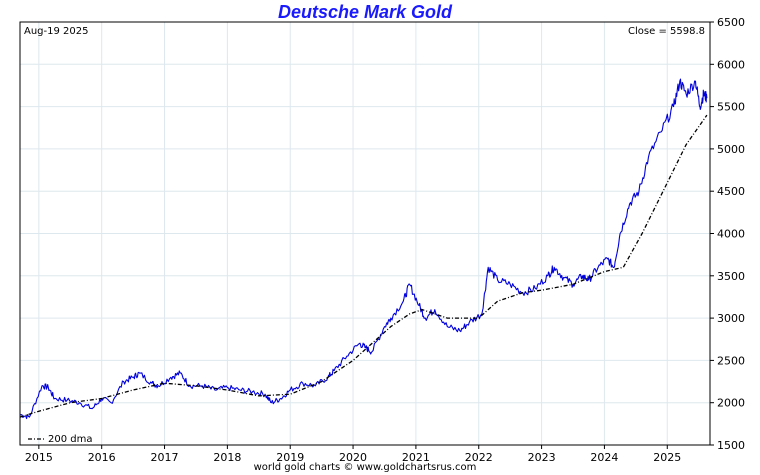 The height and width of the screenshot is (475, 760). I want to click on y-tick-label: 2000, so click(731, 403).